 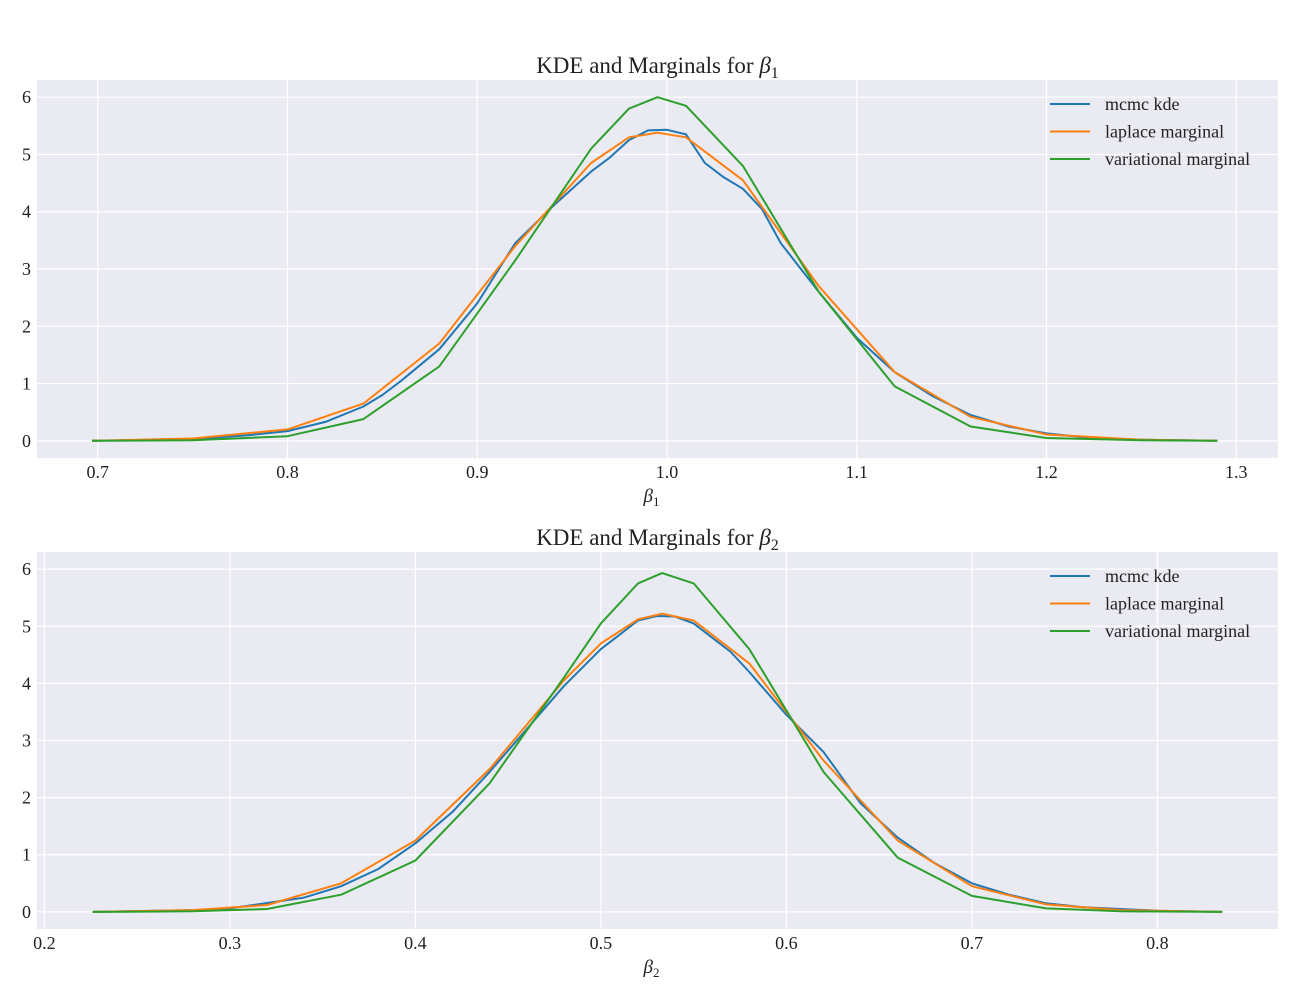 What do you see at coordinates (415, 943) in the screenshot?
I see `x-tick-label: 0.4` at bounding box center [415, 943].